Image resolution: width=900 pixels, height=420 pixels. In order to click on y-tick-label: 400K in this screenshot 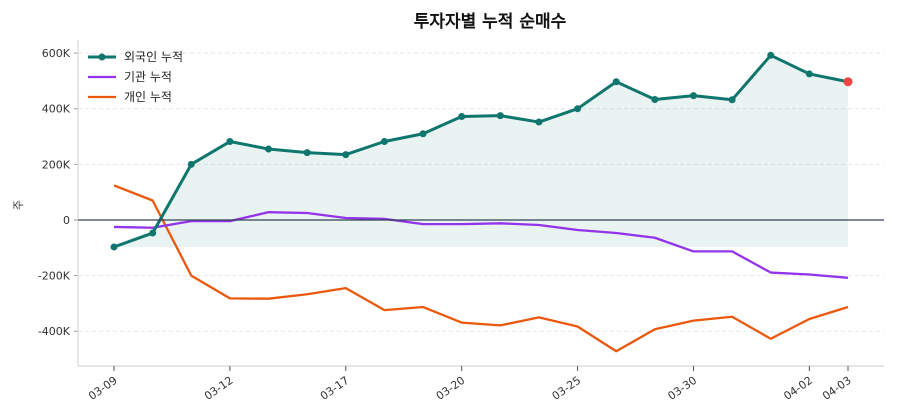, I will do `click(56, 109)`.